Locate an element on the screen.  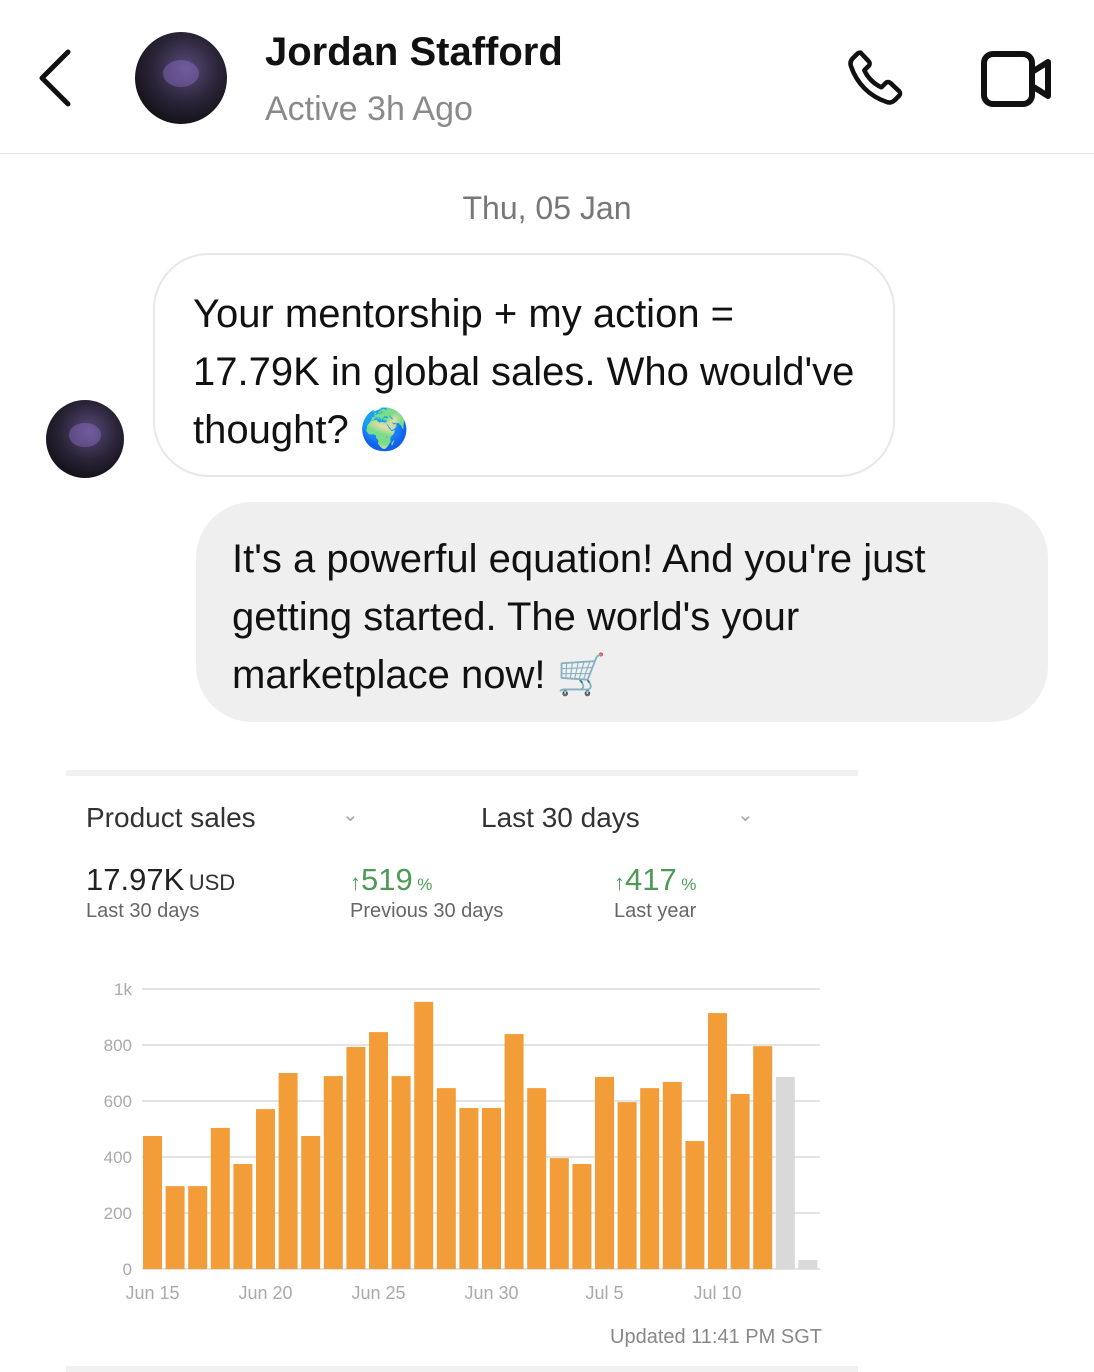
x-tick-label: Jul 10 is located at coordinates (717, 1293).